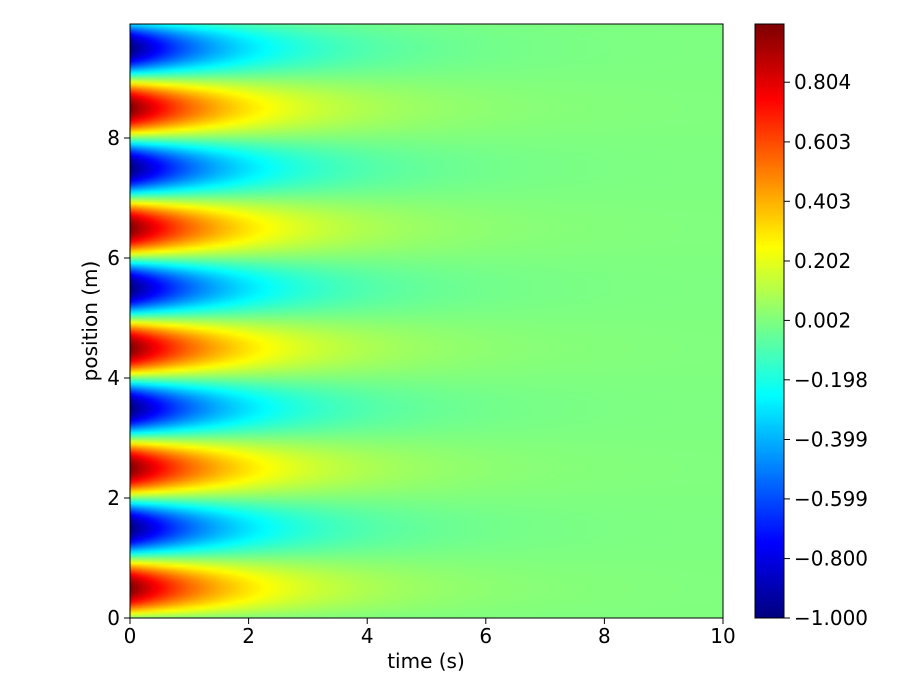 The width and height of the screenshot is (900, 700). What do you see at coordinates (113, 138) in the screenshot?
I see `y-tick-label: 8` at bounding box center [113, 138].